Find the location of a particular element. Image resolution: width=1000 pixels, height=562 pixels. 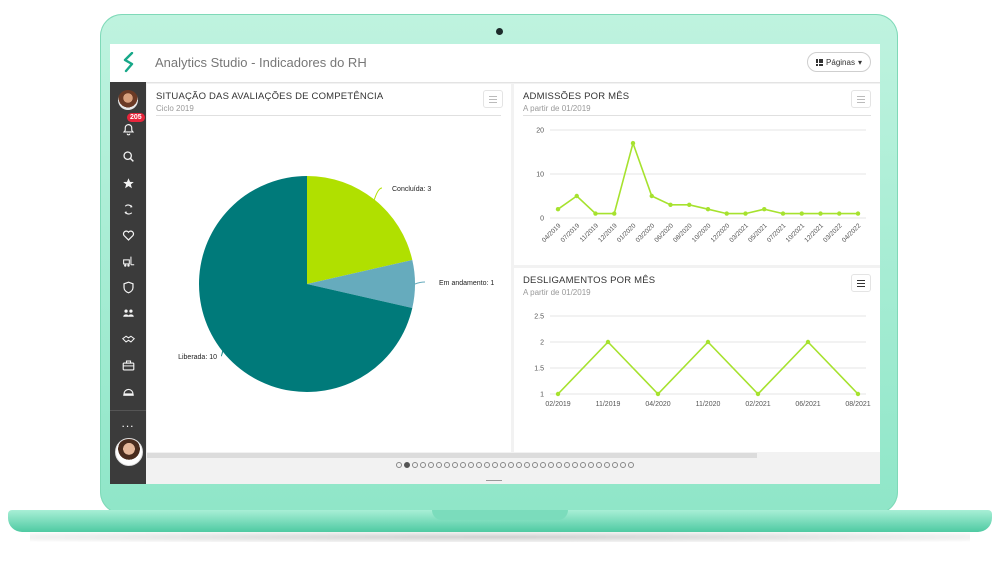

briefcase-icon is located at coordinates (128, 365).